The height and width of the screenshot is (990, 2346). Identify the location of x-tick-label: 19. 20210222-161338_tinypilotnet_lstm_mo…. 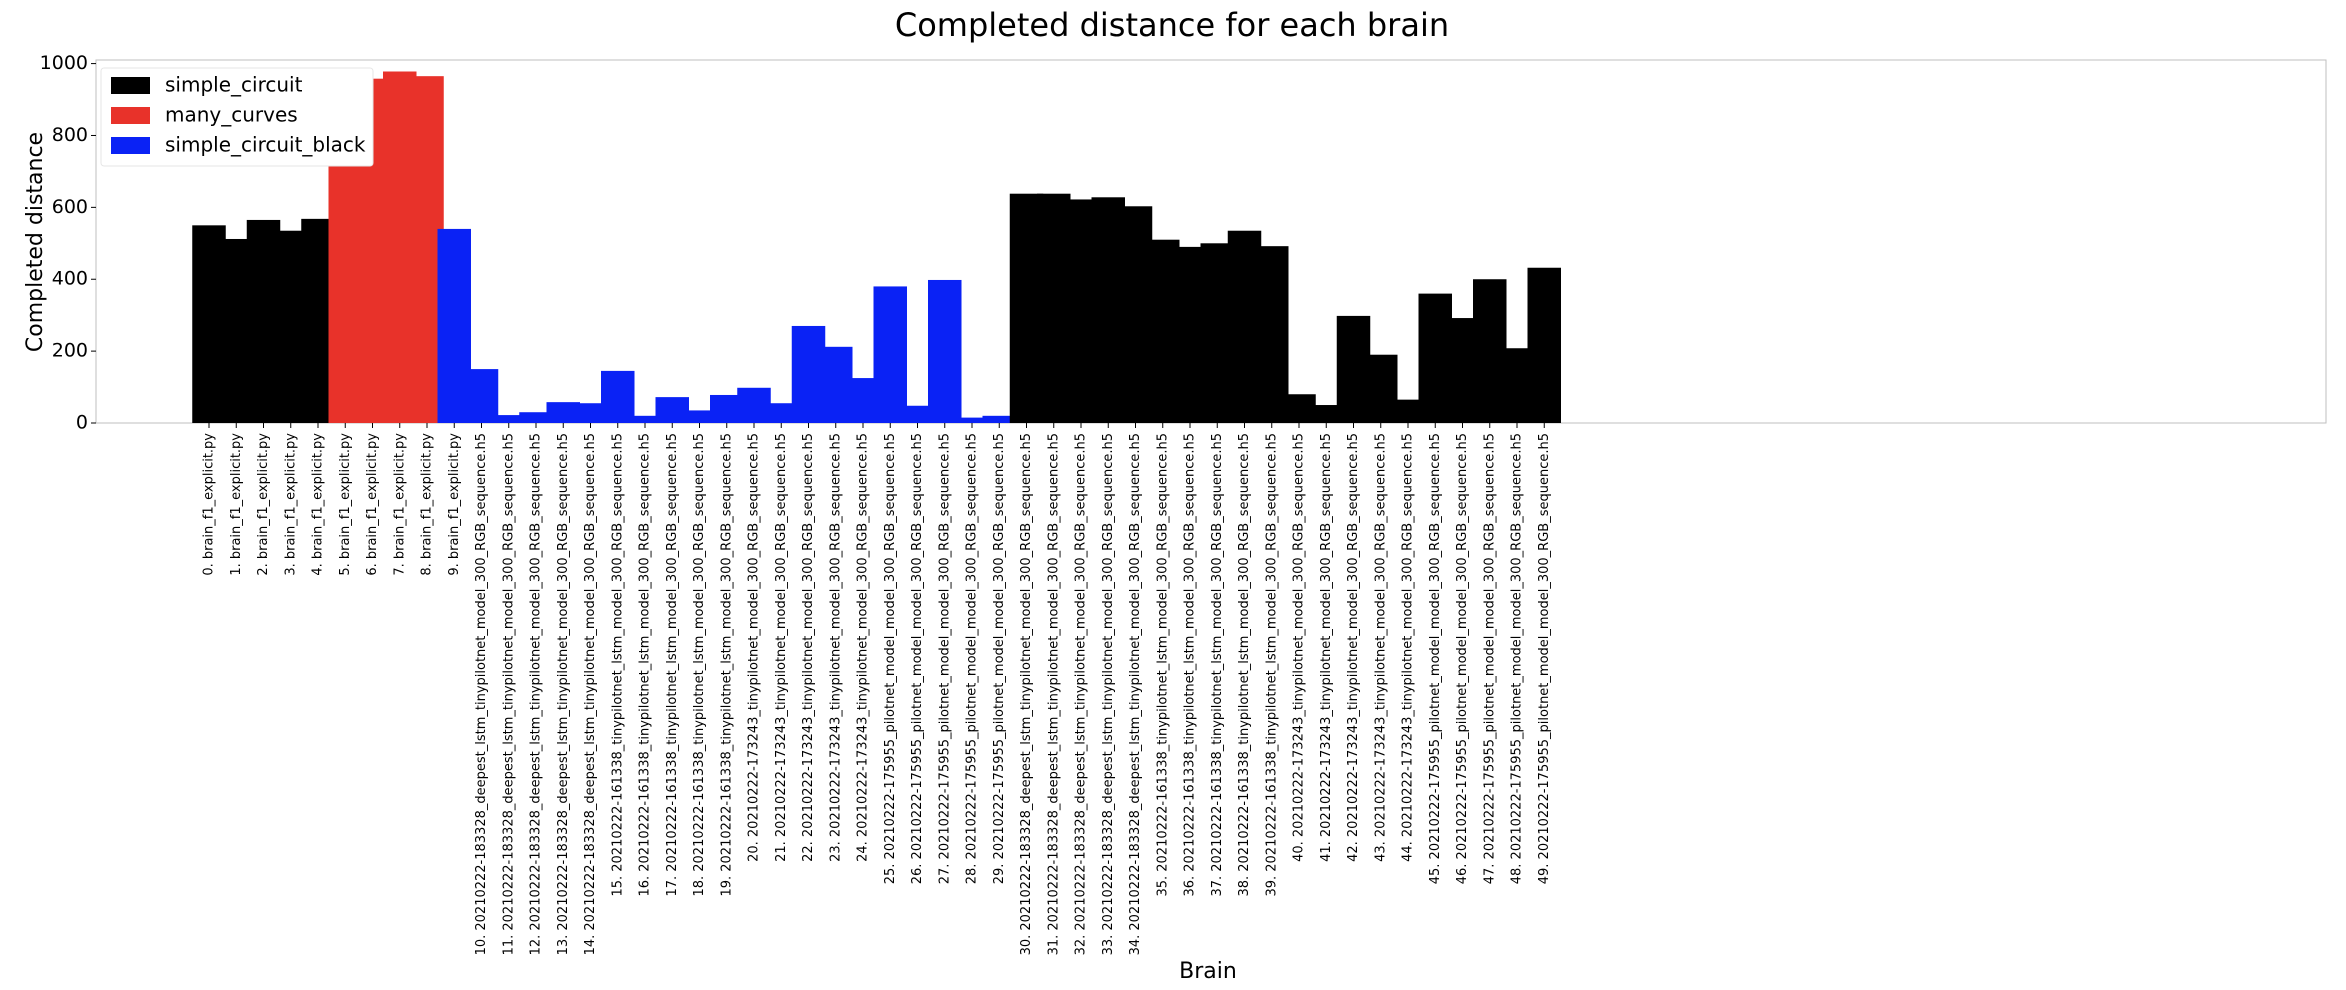
(726, 665).